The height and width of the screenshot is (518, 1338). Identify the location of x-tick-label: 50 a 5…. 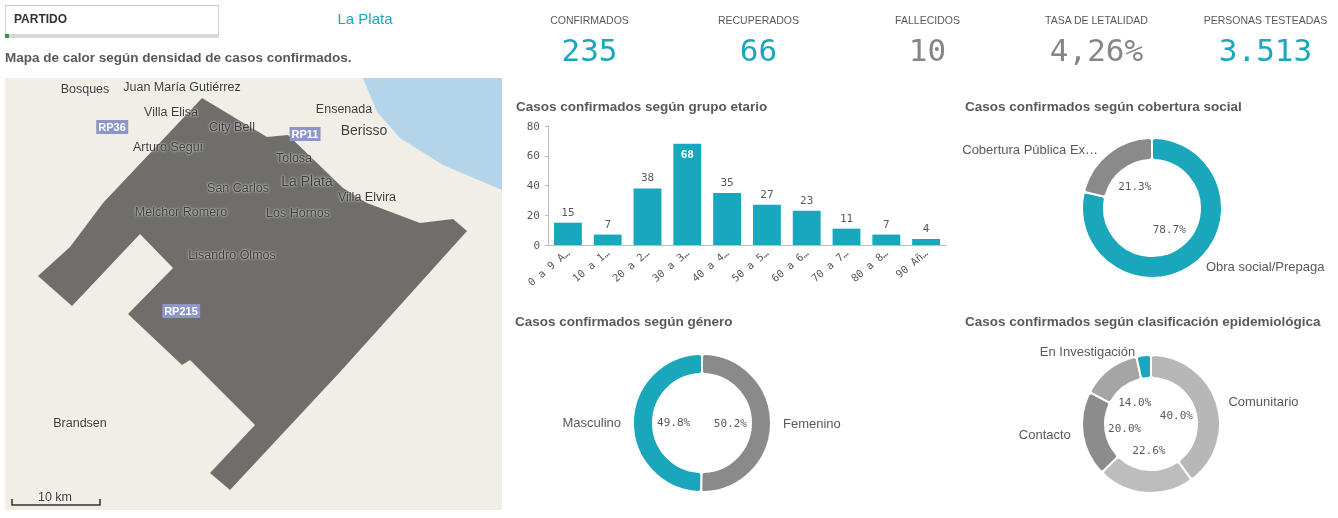
(750, 265).